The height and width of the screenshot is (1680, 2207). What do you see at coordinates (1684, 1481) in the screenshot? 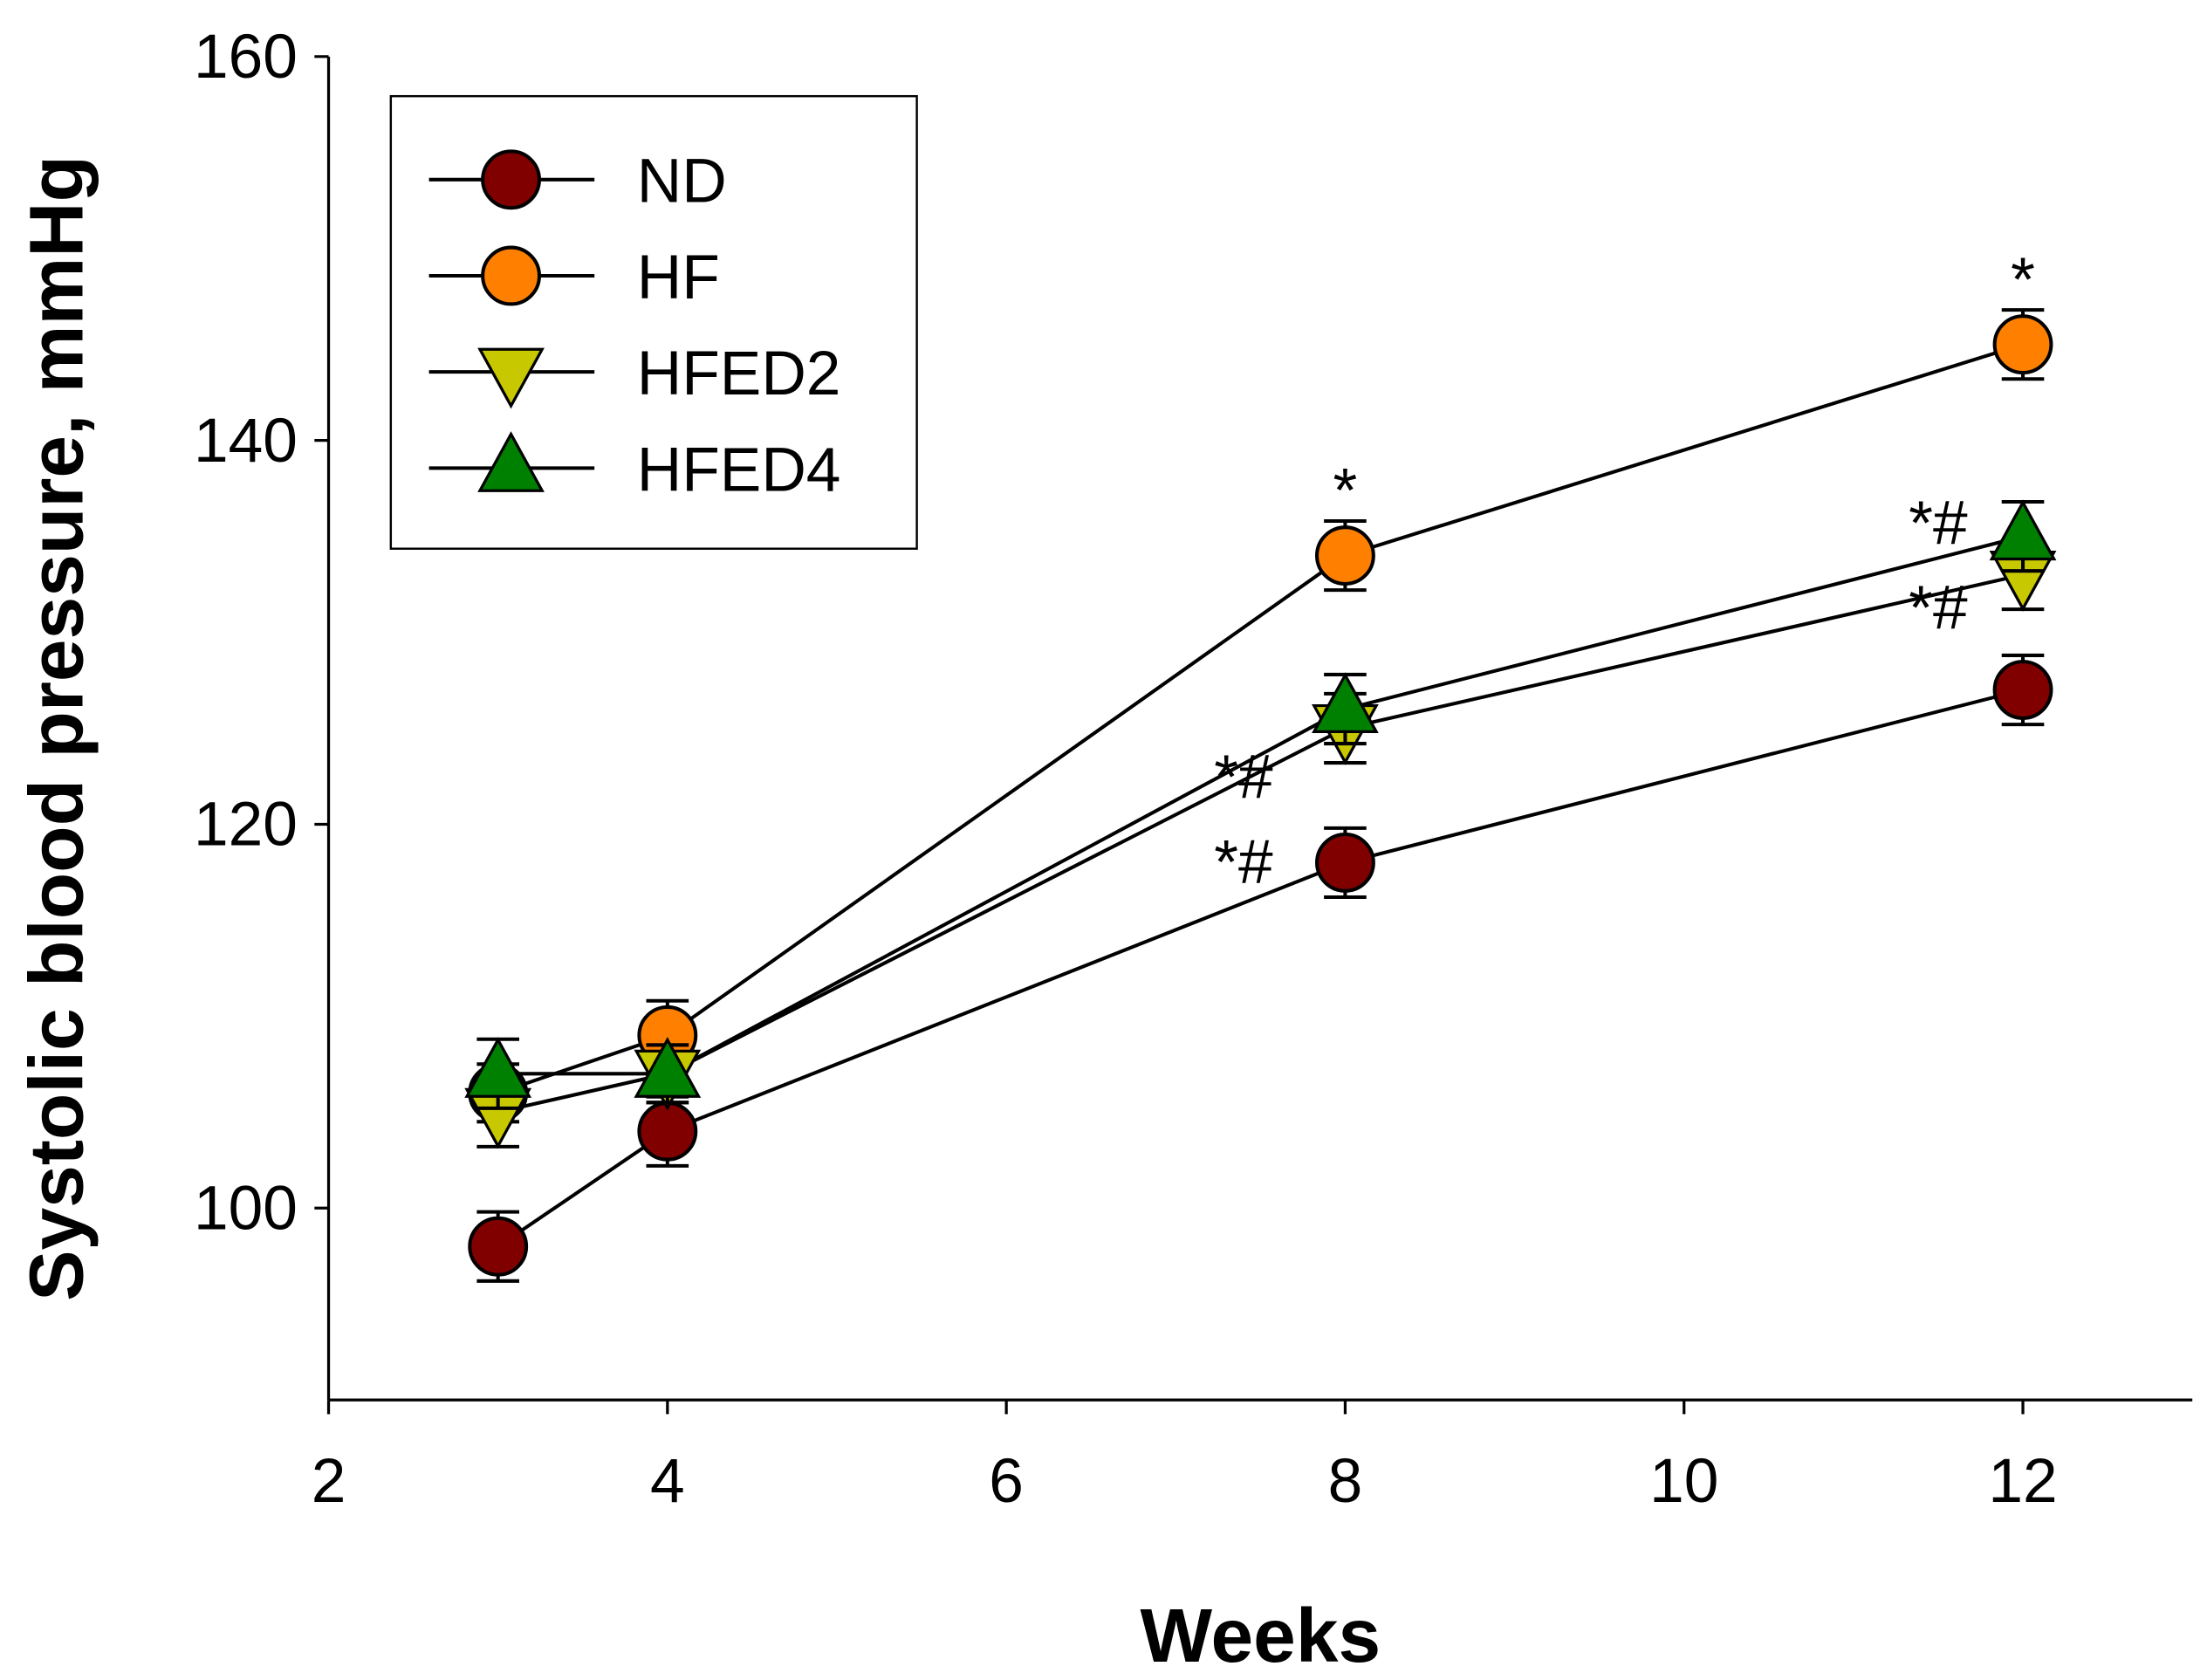
I see `x-tick-label: 10` at bounding box center [1684, 1481].